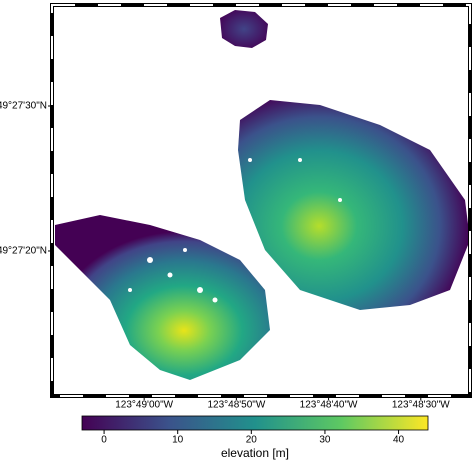 The image size is (474, 460). I want to click on colorbar-ticks: 0 10 20 30 40, so click(253, 438).